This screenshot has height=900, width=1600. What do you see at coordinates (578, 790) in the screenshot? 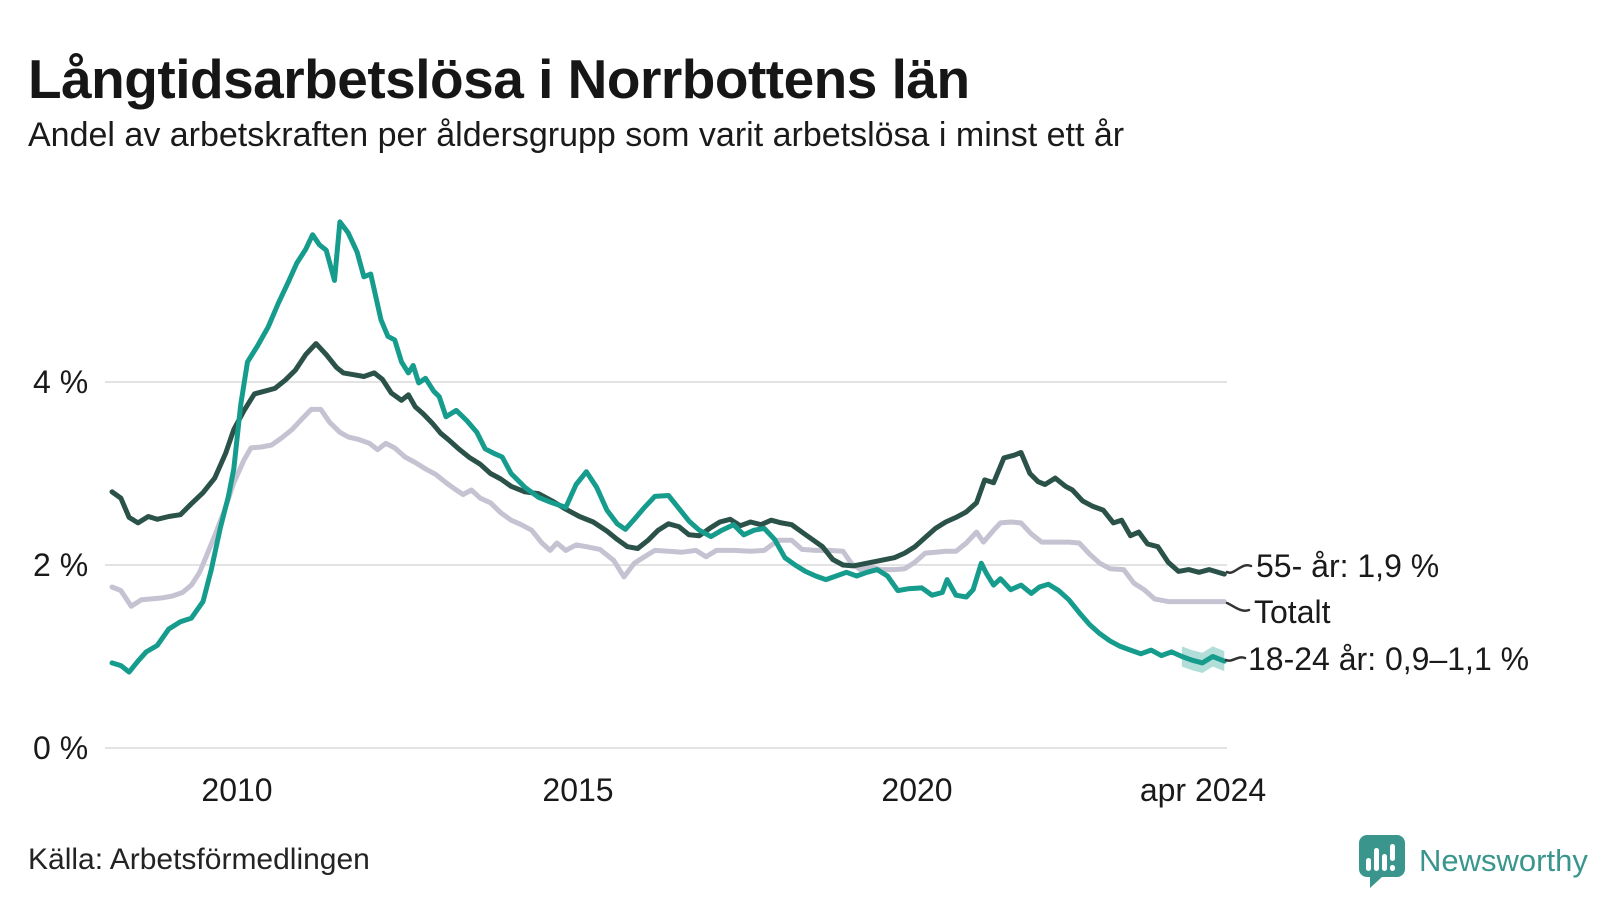
I see `x-axis-tick-2015: 2015` at bounding box center [578, 790].